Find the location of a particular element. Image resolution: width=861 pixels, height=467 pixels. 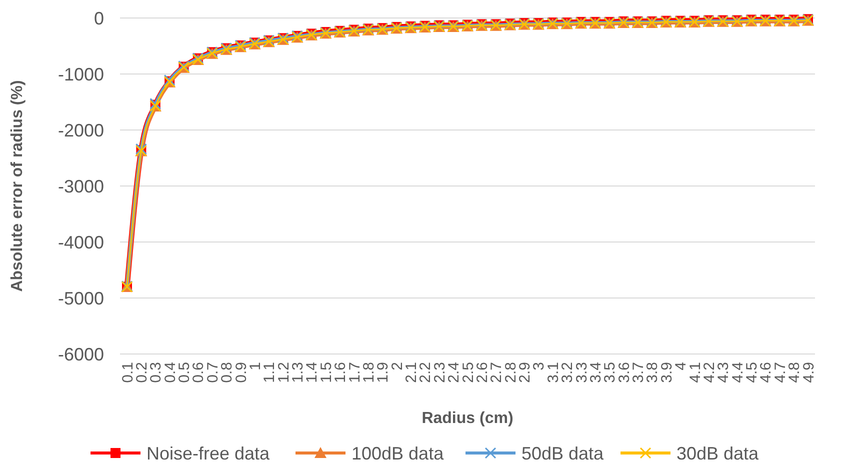

legend-label: 100dB data is located at coordinates (398, 453).